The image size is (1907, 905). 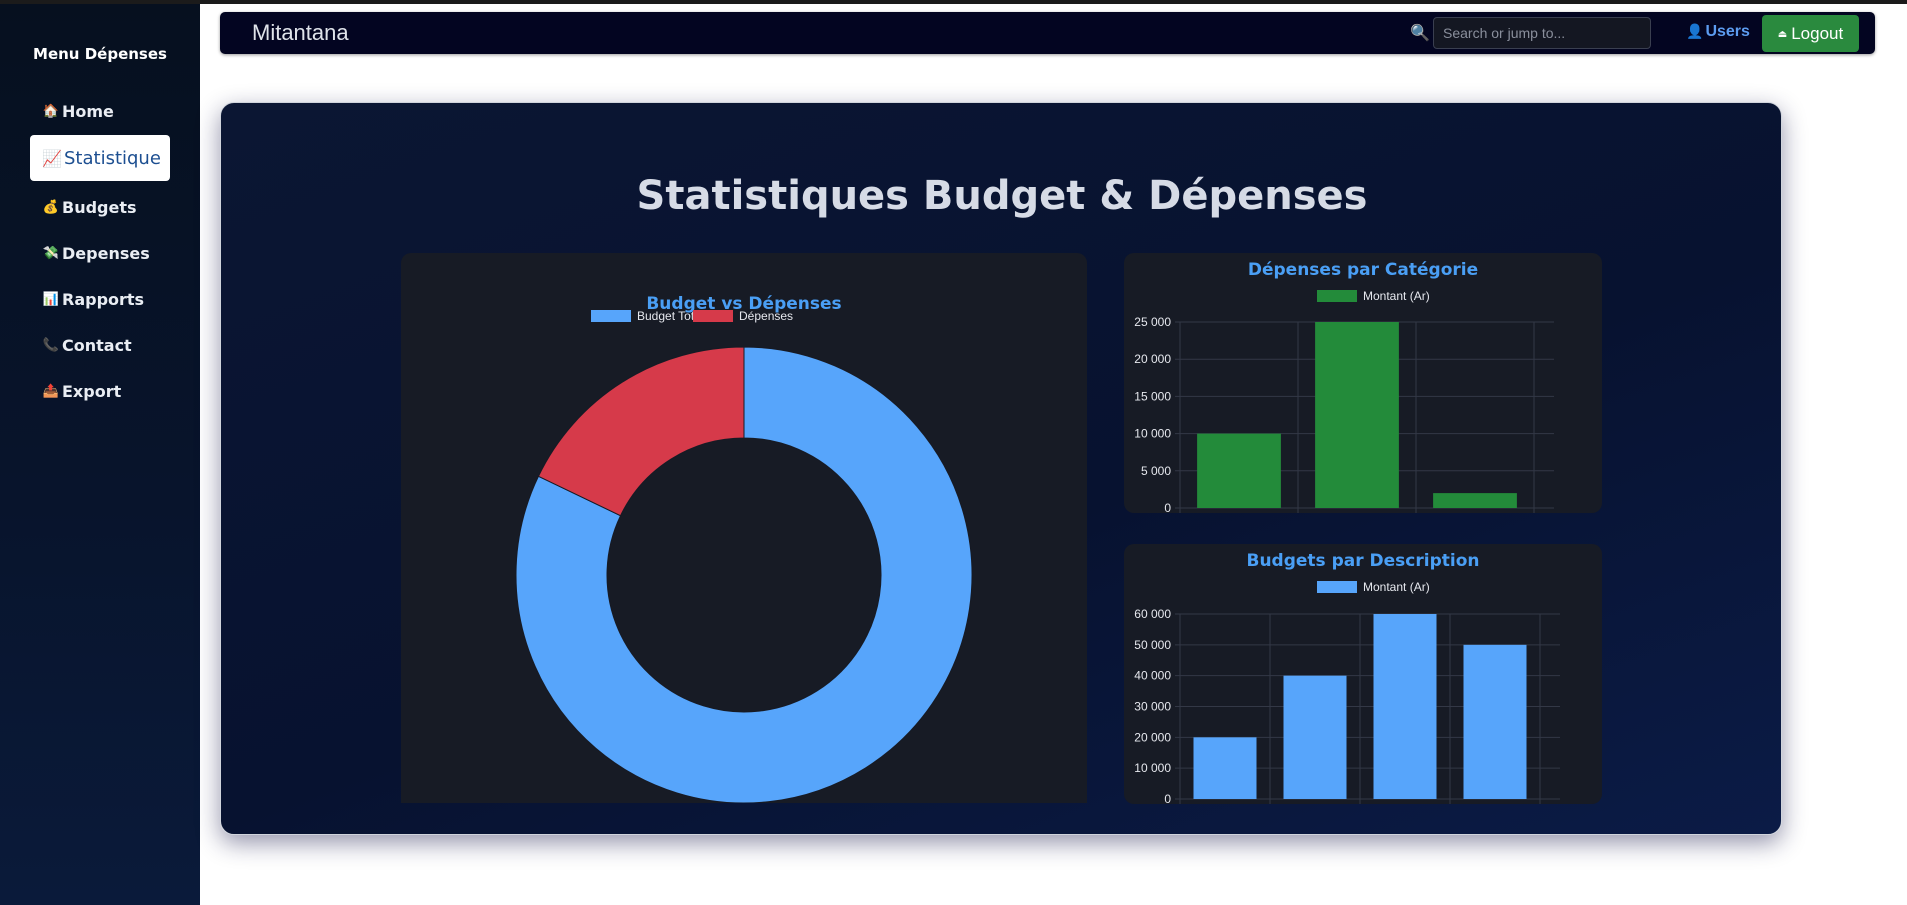 I want to click on chart-title: Dépenses par Catégorie, so click(x=1363, y=270).